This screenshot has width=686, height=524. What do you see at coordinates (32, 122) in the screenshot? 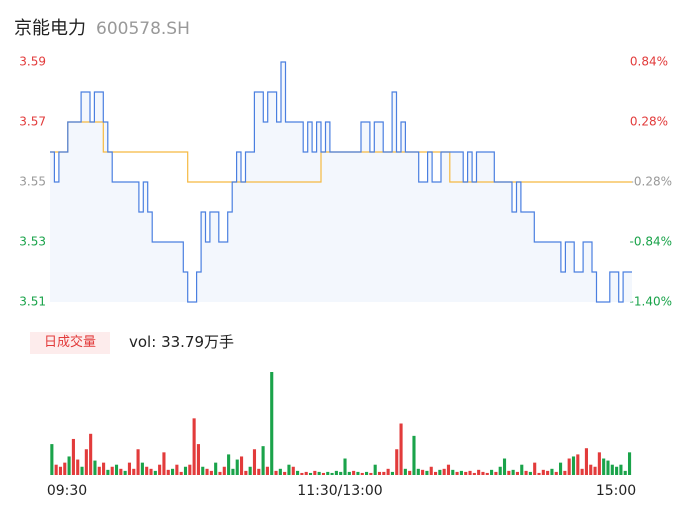
I see `y-tick-left: 3.57` at bounding box center [32, 122].